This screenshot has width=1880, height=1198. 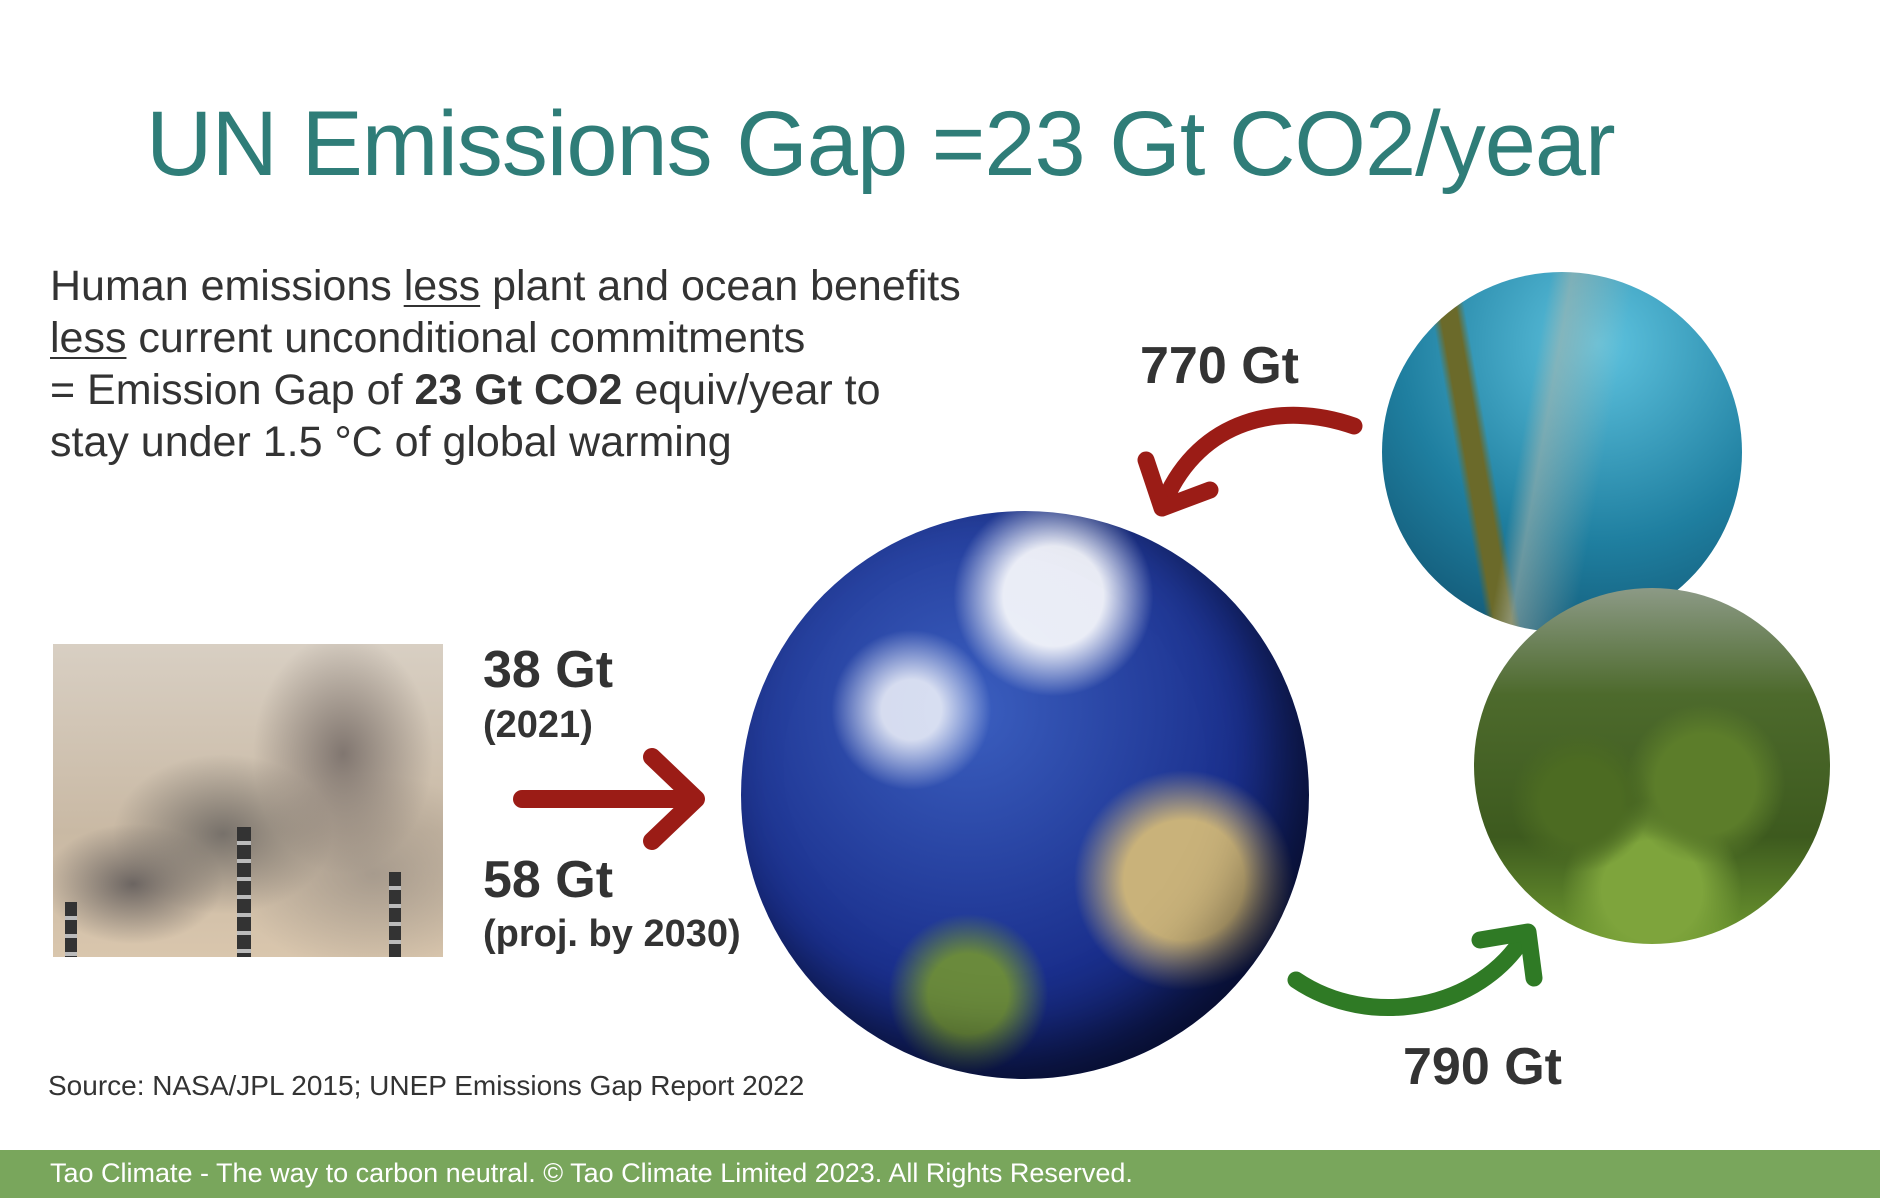 I want to click on land-absorption-arrow-icon, so click(x=1415, y=969).